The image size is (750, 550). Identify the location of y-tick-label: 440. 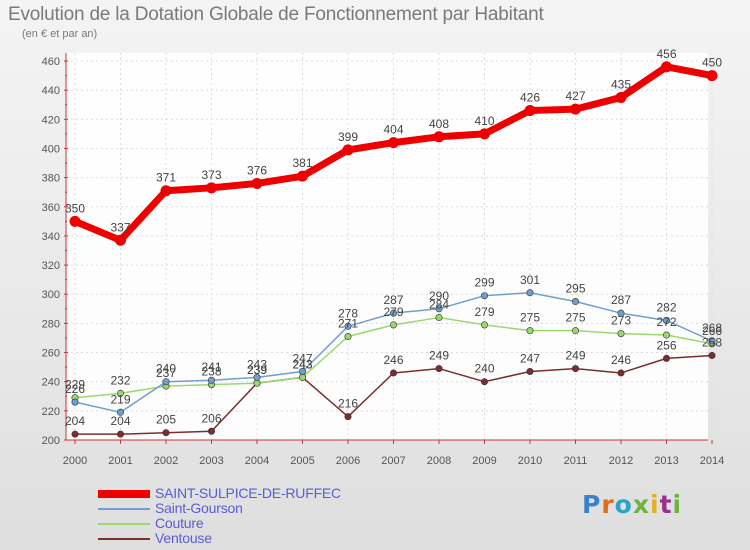
(51, 91).